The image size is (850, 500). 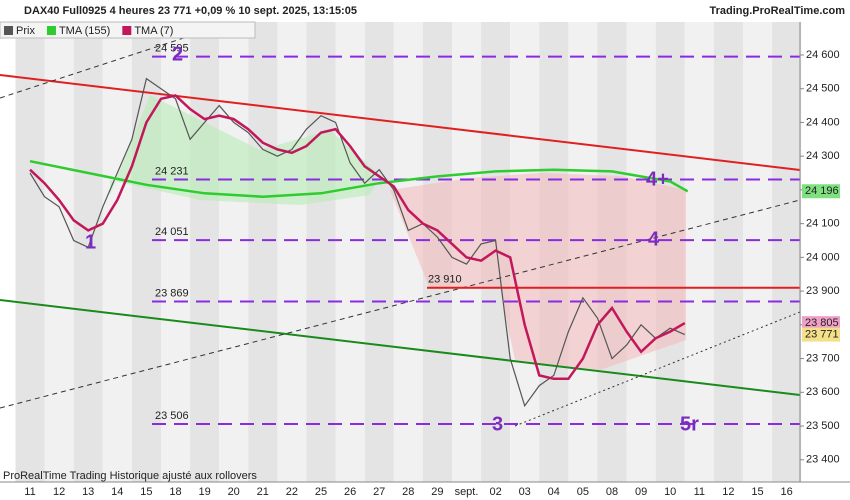 What do you see at coordinates (445, 280) in the screenshot?
I see `resistance-label: 23 910` at bounding box center [445, 280].